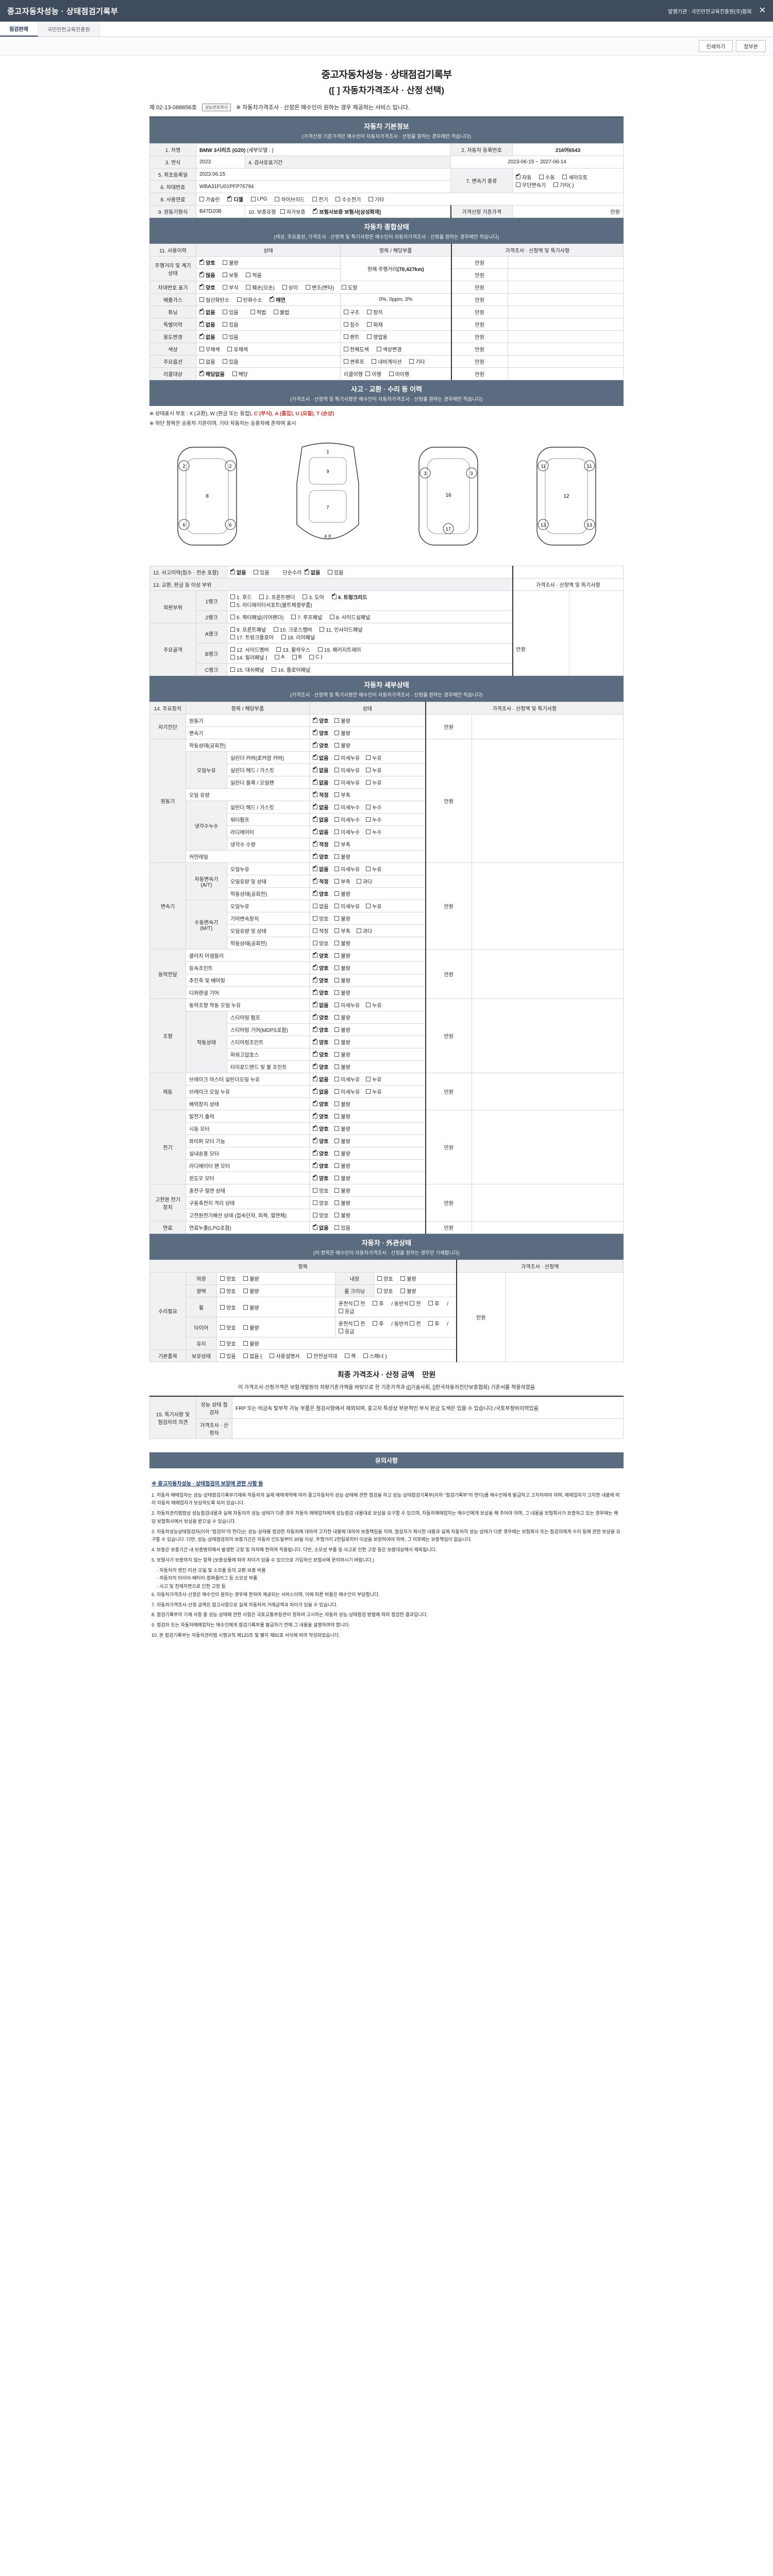  I want to click on color-chromatic: 유채색, so click(237, 349).